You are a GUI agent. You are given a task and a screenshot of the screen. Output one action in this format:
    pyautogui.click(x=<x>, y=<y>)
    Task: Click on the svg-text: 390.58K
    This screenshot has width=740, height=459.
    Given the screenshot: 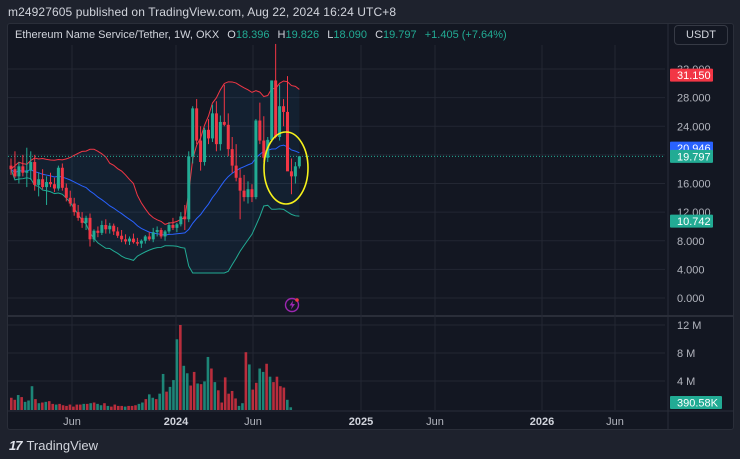 What is the action you would take?
    pyautogui.click(x=698, y=404)
    